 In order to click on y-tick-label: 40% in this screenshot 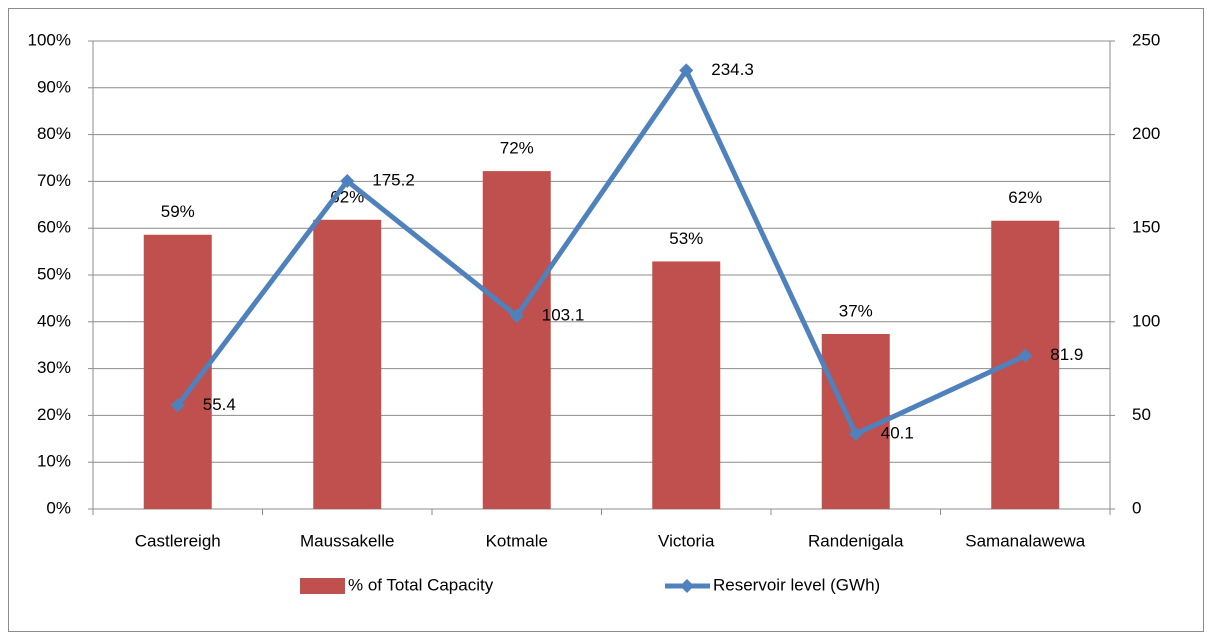, I will do `click(54, 320)`.